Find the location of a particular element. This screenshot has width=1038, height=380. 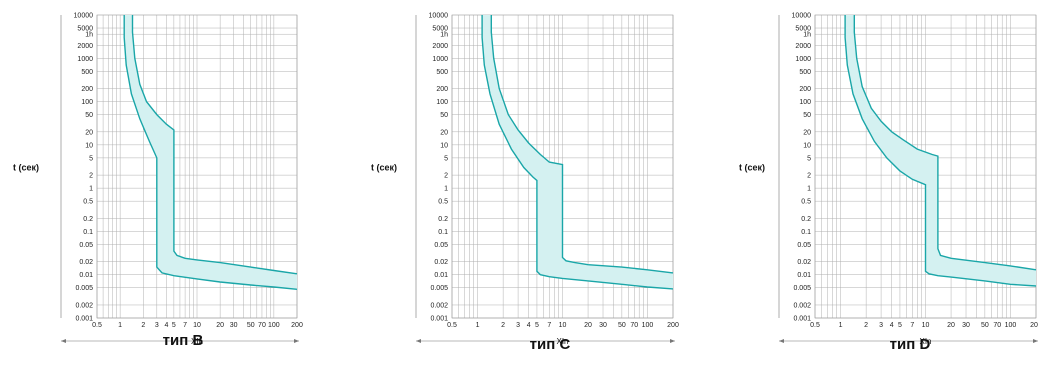

y-tick-label: 5000 is located at coordinates (440, 29).